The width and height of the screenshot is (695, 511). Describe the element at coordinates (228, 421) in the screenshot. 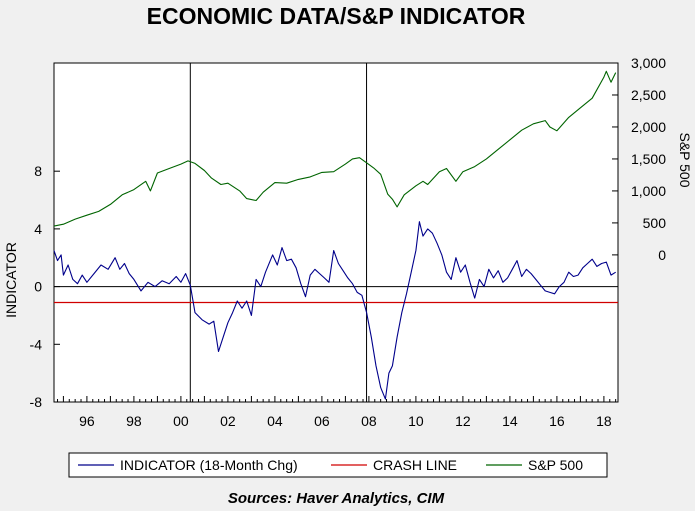

I see `x-tick-label: 02` at that location.